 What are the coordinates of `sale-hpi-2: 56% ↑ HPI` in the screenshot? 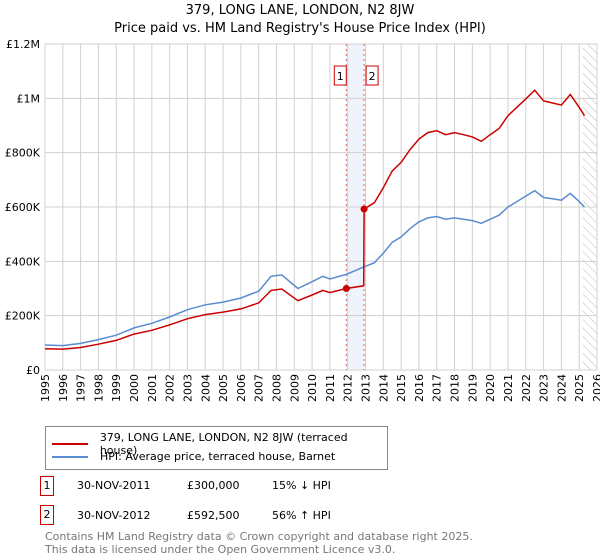 It's located at (301, 515).